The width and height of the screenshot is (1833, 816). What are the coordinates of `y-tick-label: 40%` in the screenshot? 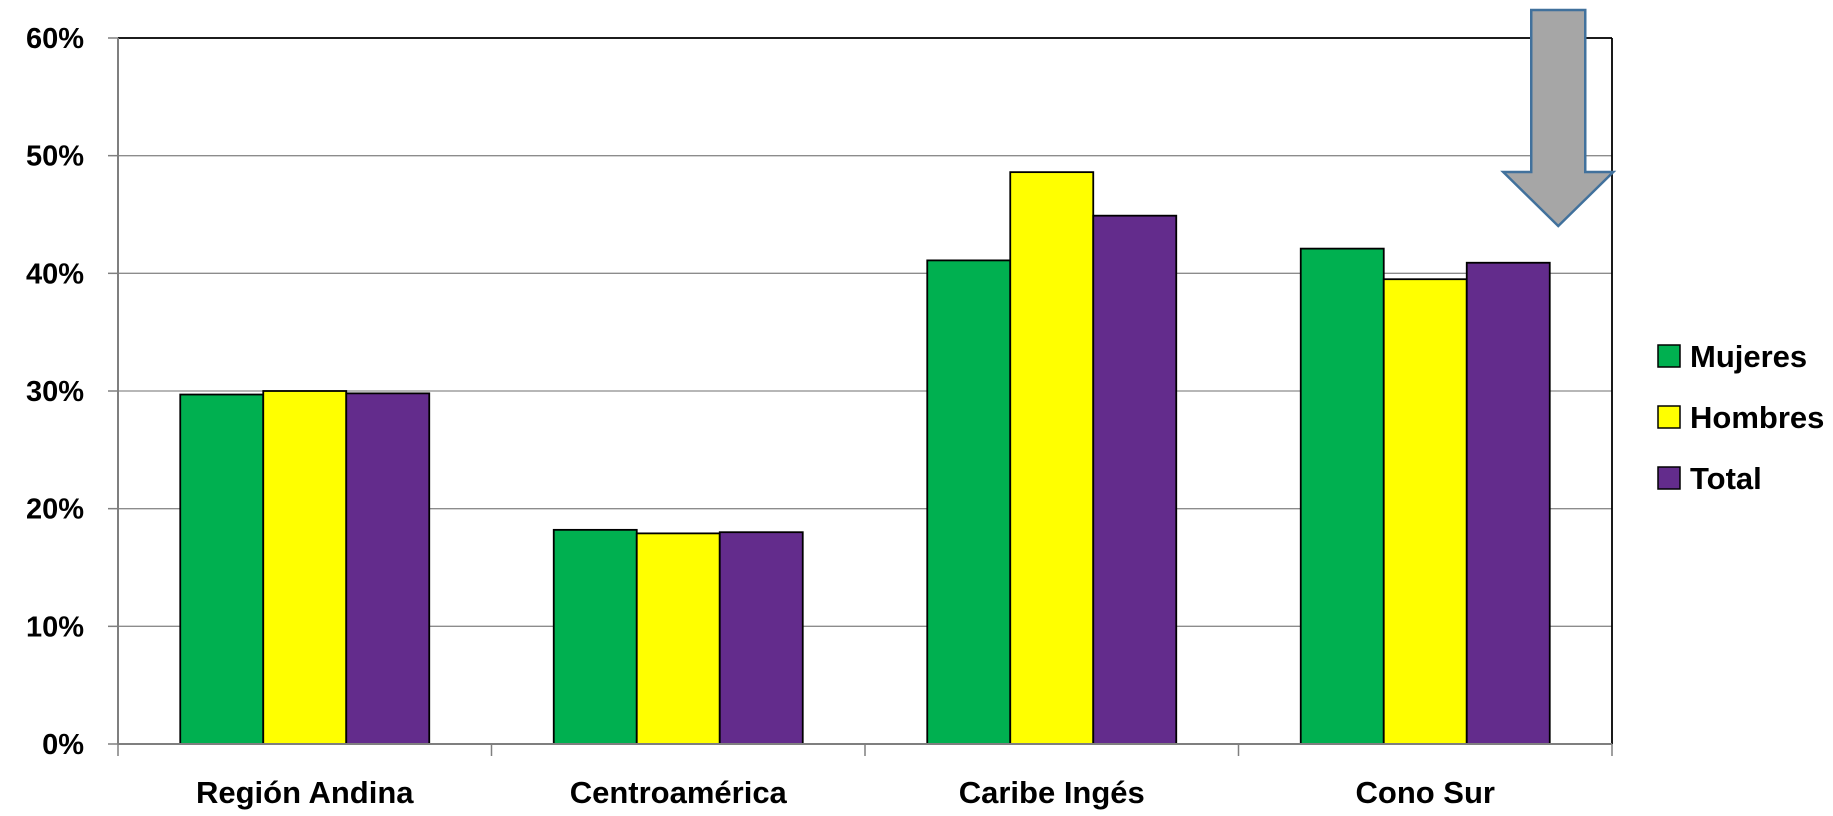 It's located at (55, 274).